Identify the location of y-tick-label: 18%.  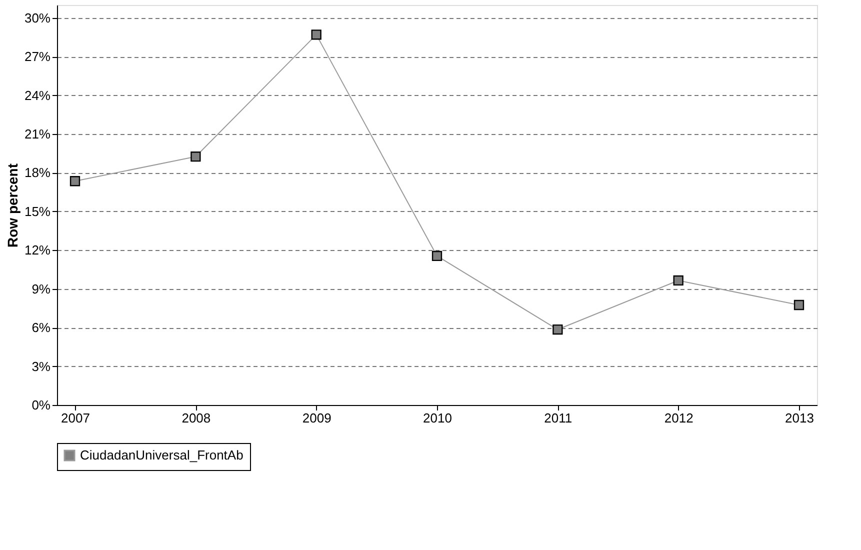
(37, 172).